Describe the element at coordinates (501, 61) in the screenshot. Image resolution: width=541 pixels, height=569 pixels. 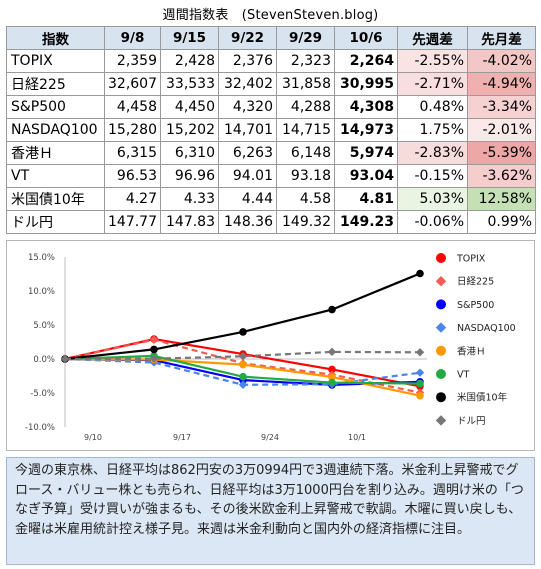
I see `row-month-diff: -4.02%` at that location.